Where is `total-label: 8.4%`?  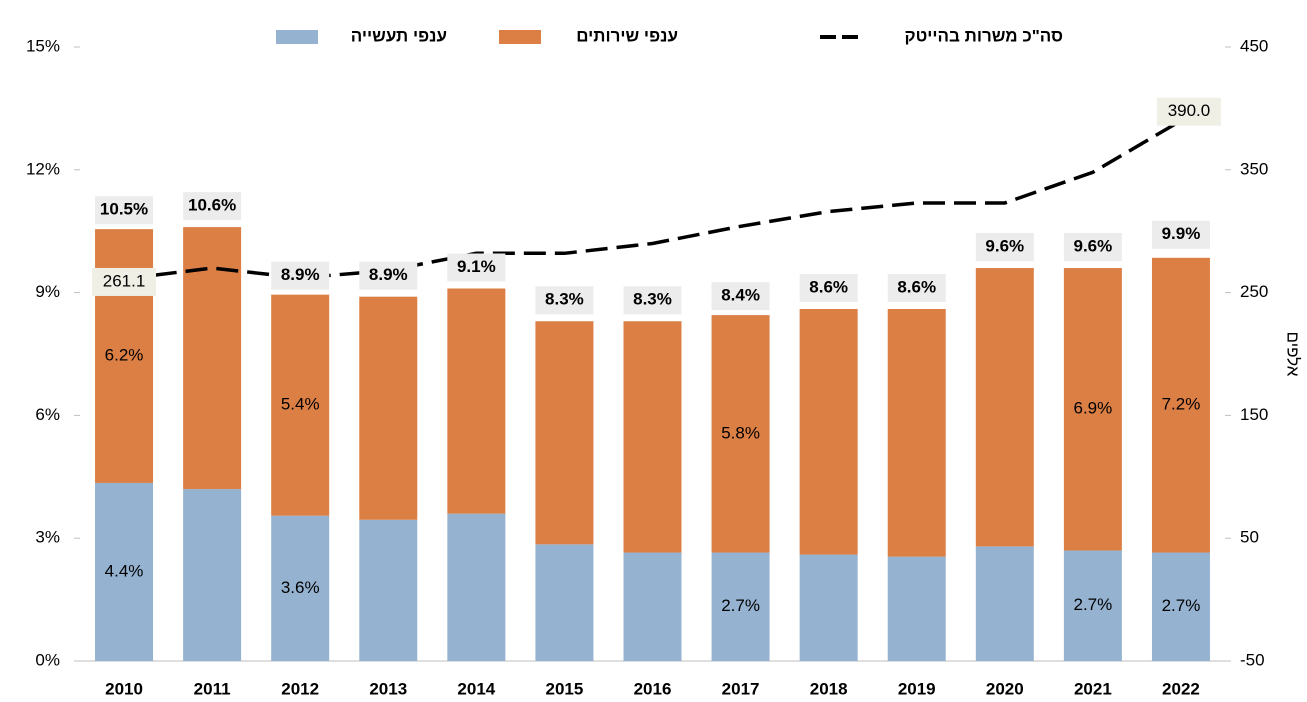
total-label: 8.4% is located at coordinates (740, 295).